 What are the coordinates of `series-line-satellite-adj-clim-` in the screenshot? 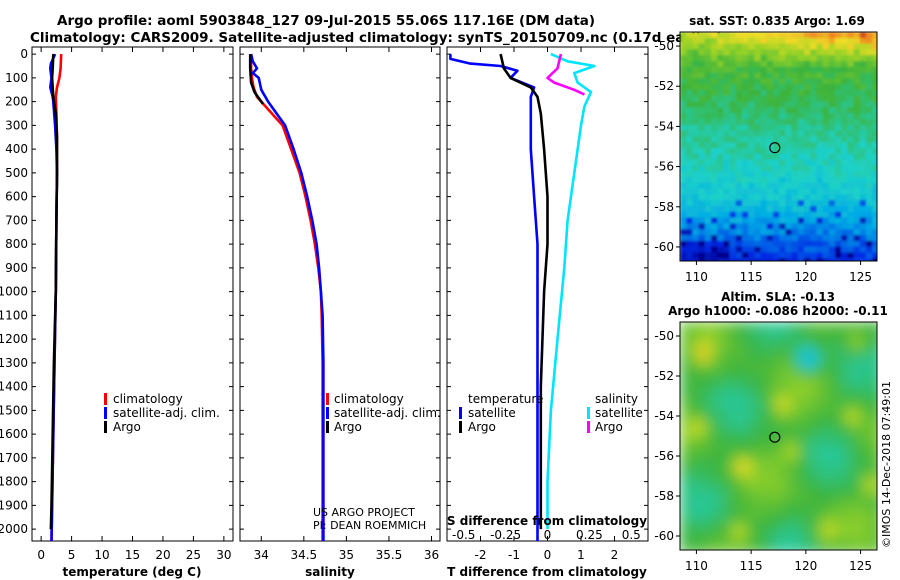 It's located at (287, 297).